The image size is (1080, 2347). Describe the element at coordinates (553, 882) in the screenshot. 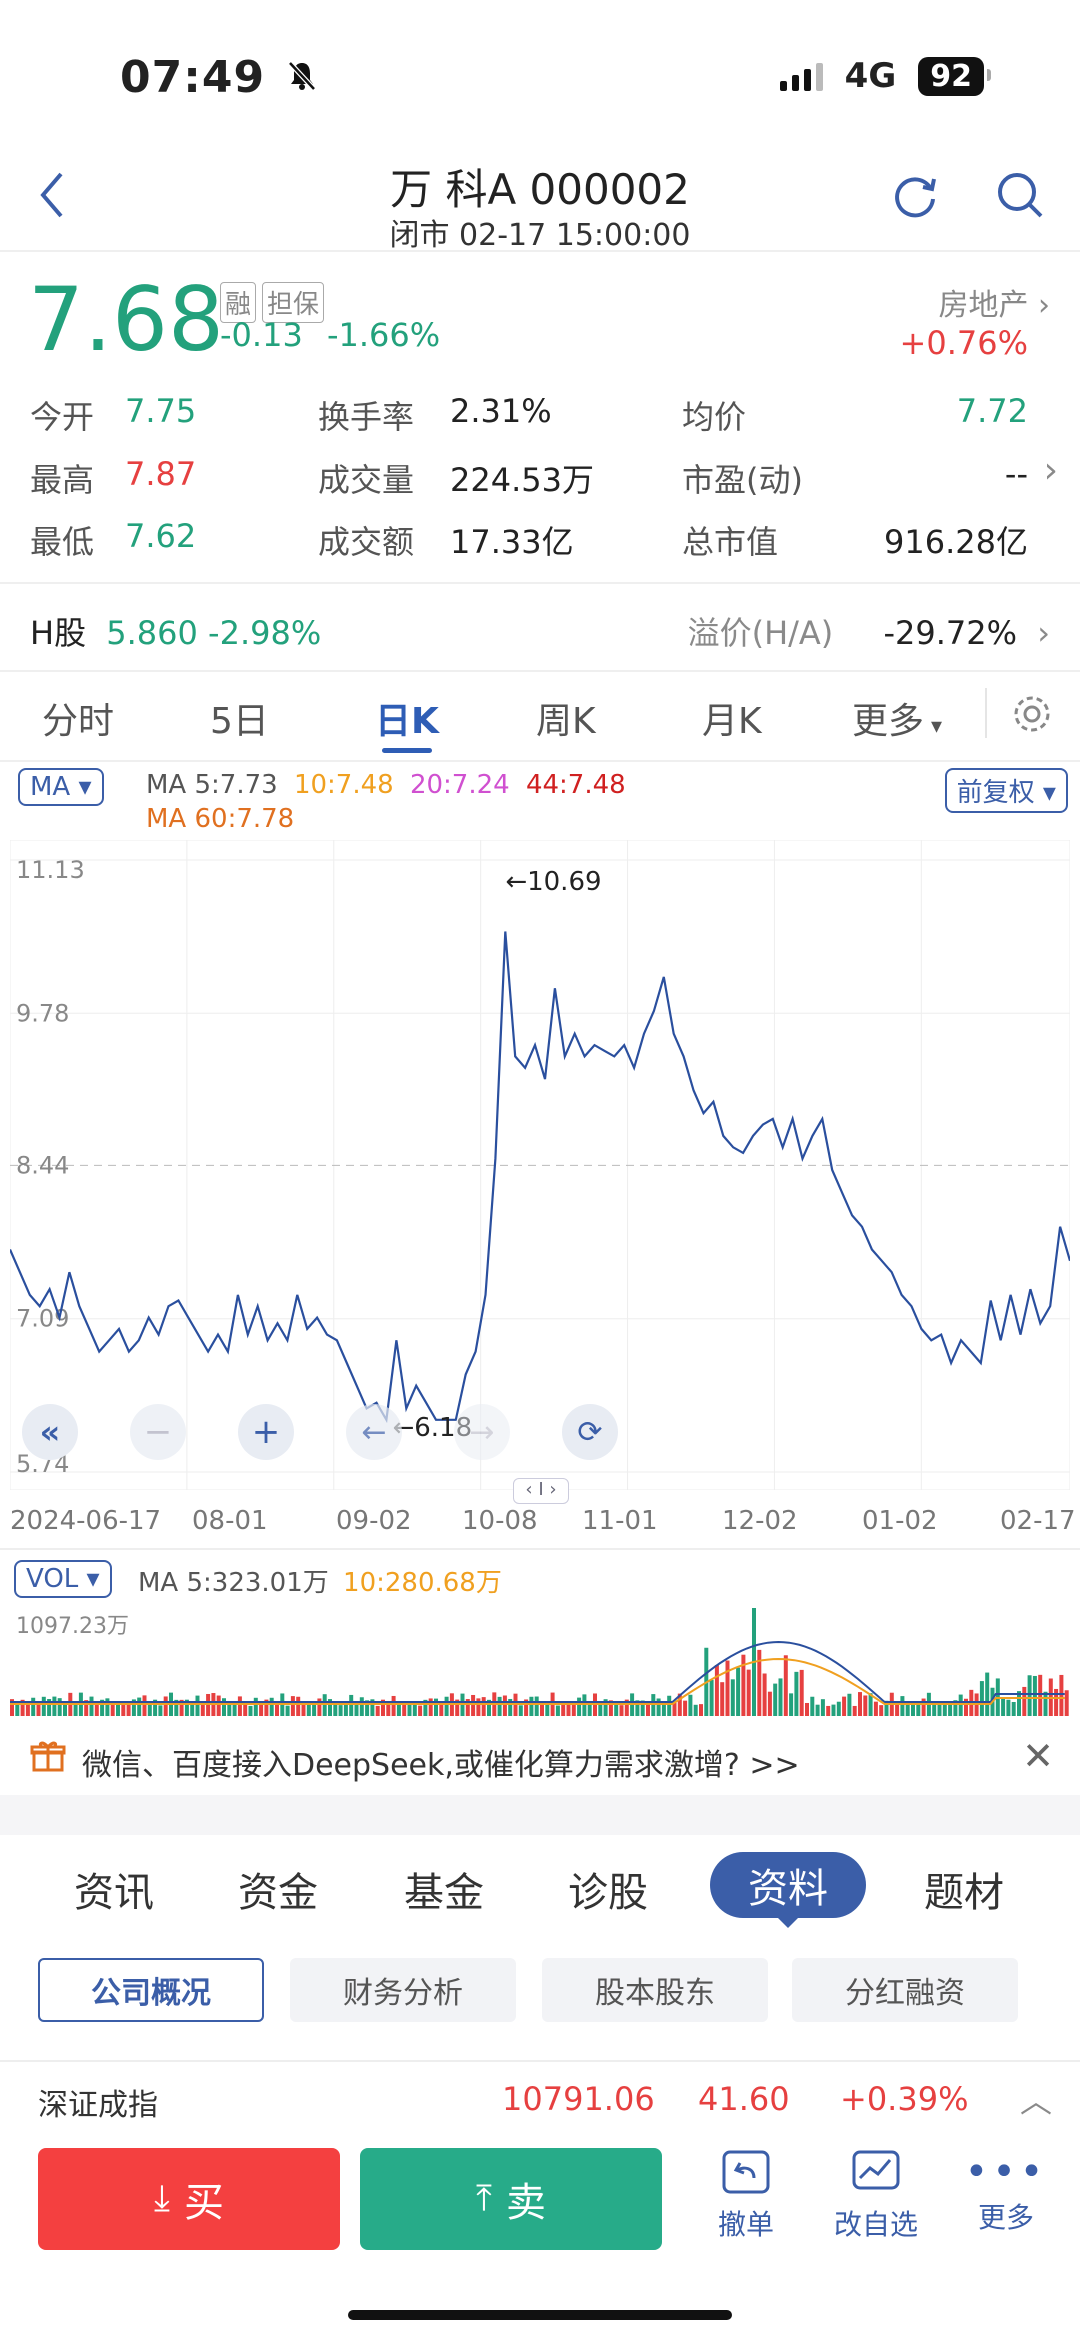

I see `max-annotation: ←10.69` at that location.